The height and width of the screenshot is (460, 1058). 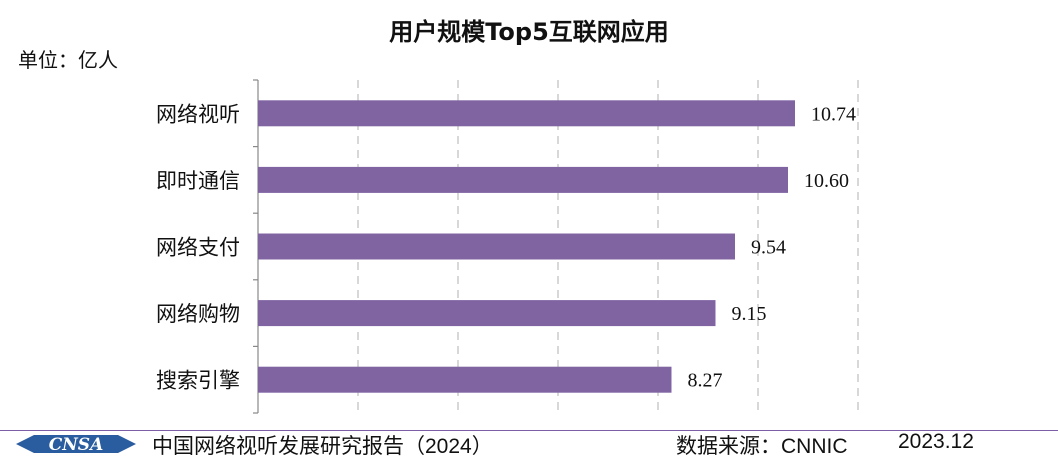 What do you see at coordinates (448, 446) in the screenshot?
I see `report-year: （2024）` at bounding box center [448, 446].